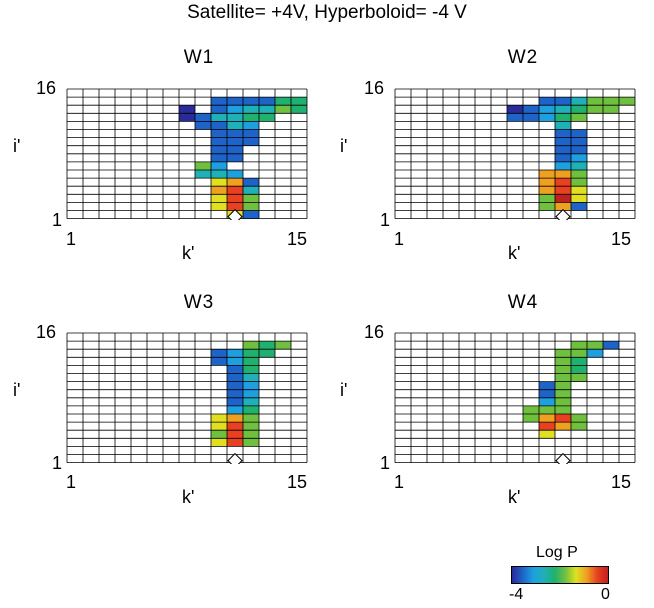 The height and width of the screenshot is (608, 654). I want to click on colorbar, so click(560, 575).